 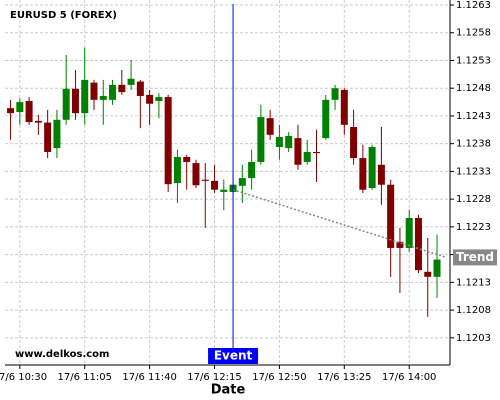 I want to click on y-tick-label: 1.1258, so click(x=473, y=33).